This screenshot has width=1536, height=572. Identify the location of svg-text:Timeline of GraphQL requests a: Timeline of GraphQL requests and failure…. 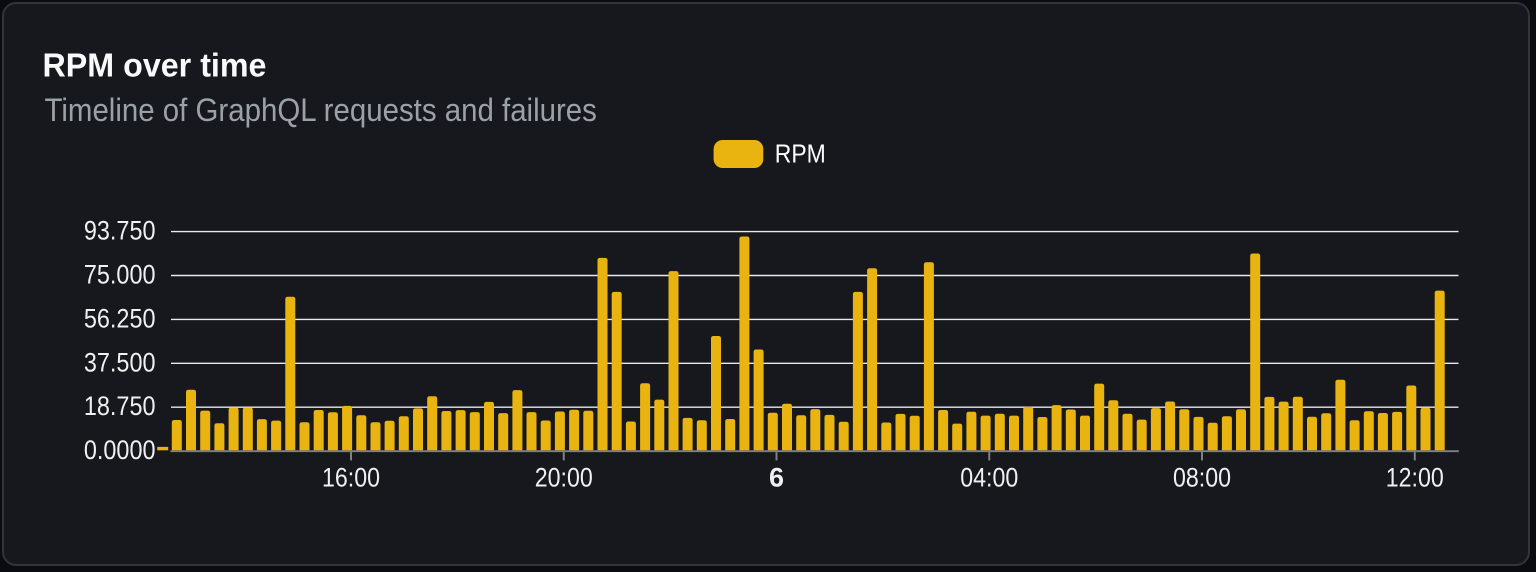
(321, 110).